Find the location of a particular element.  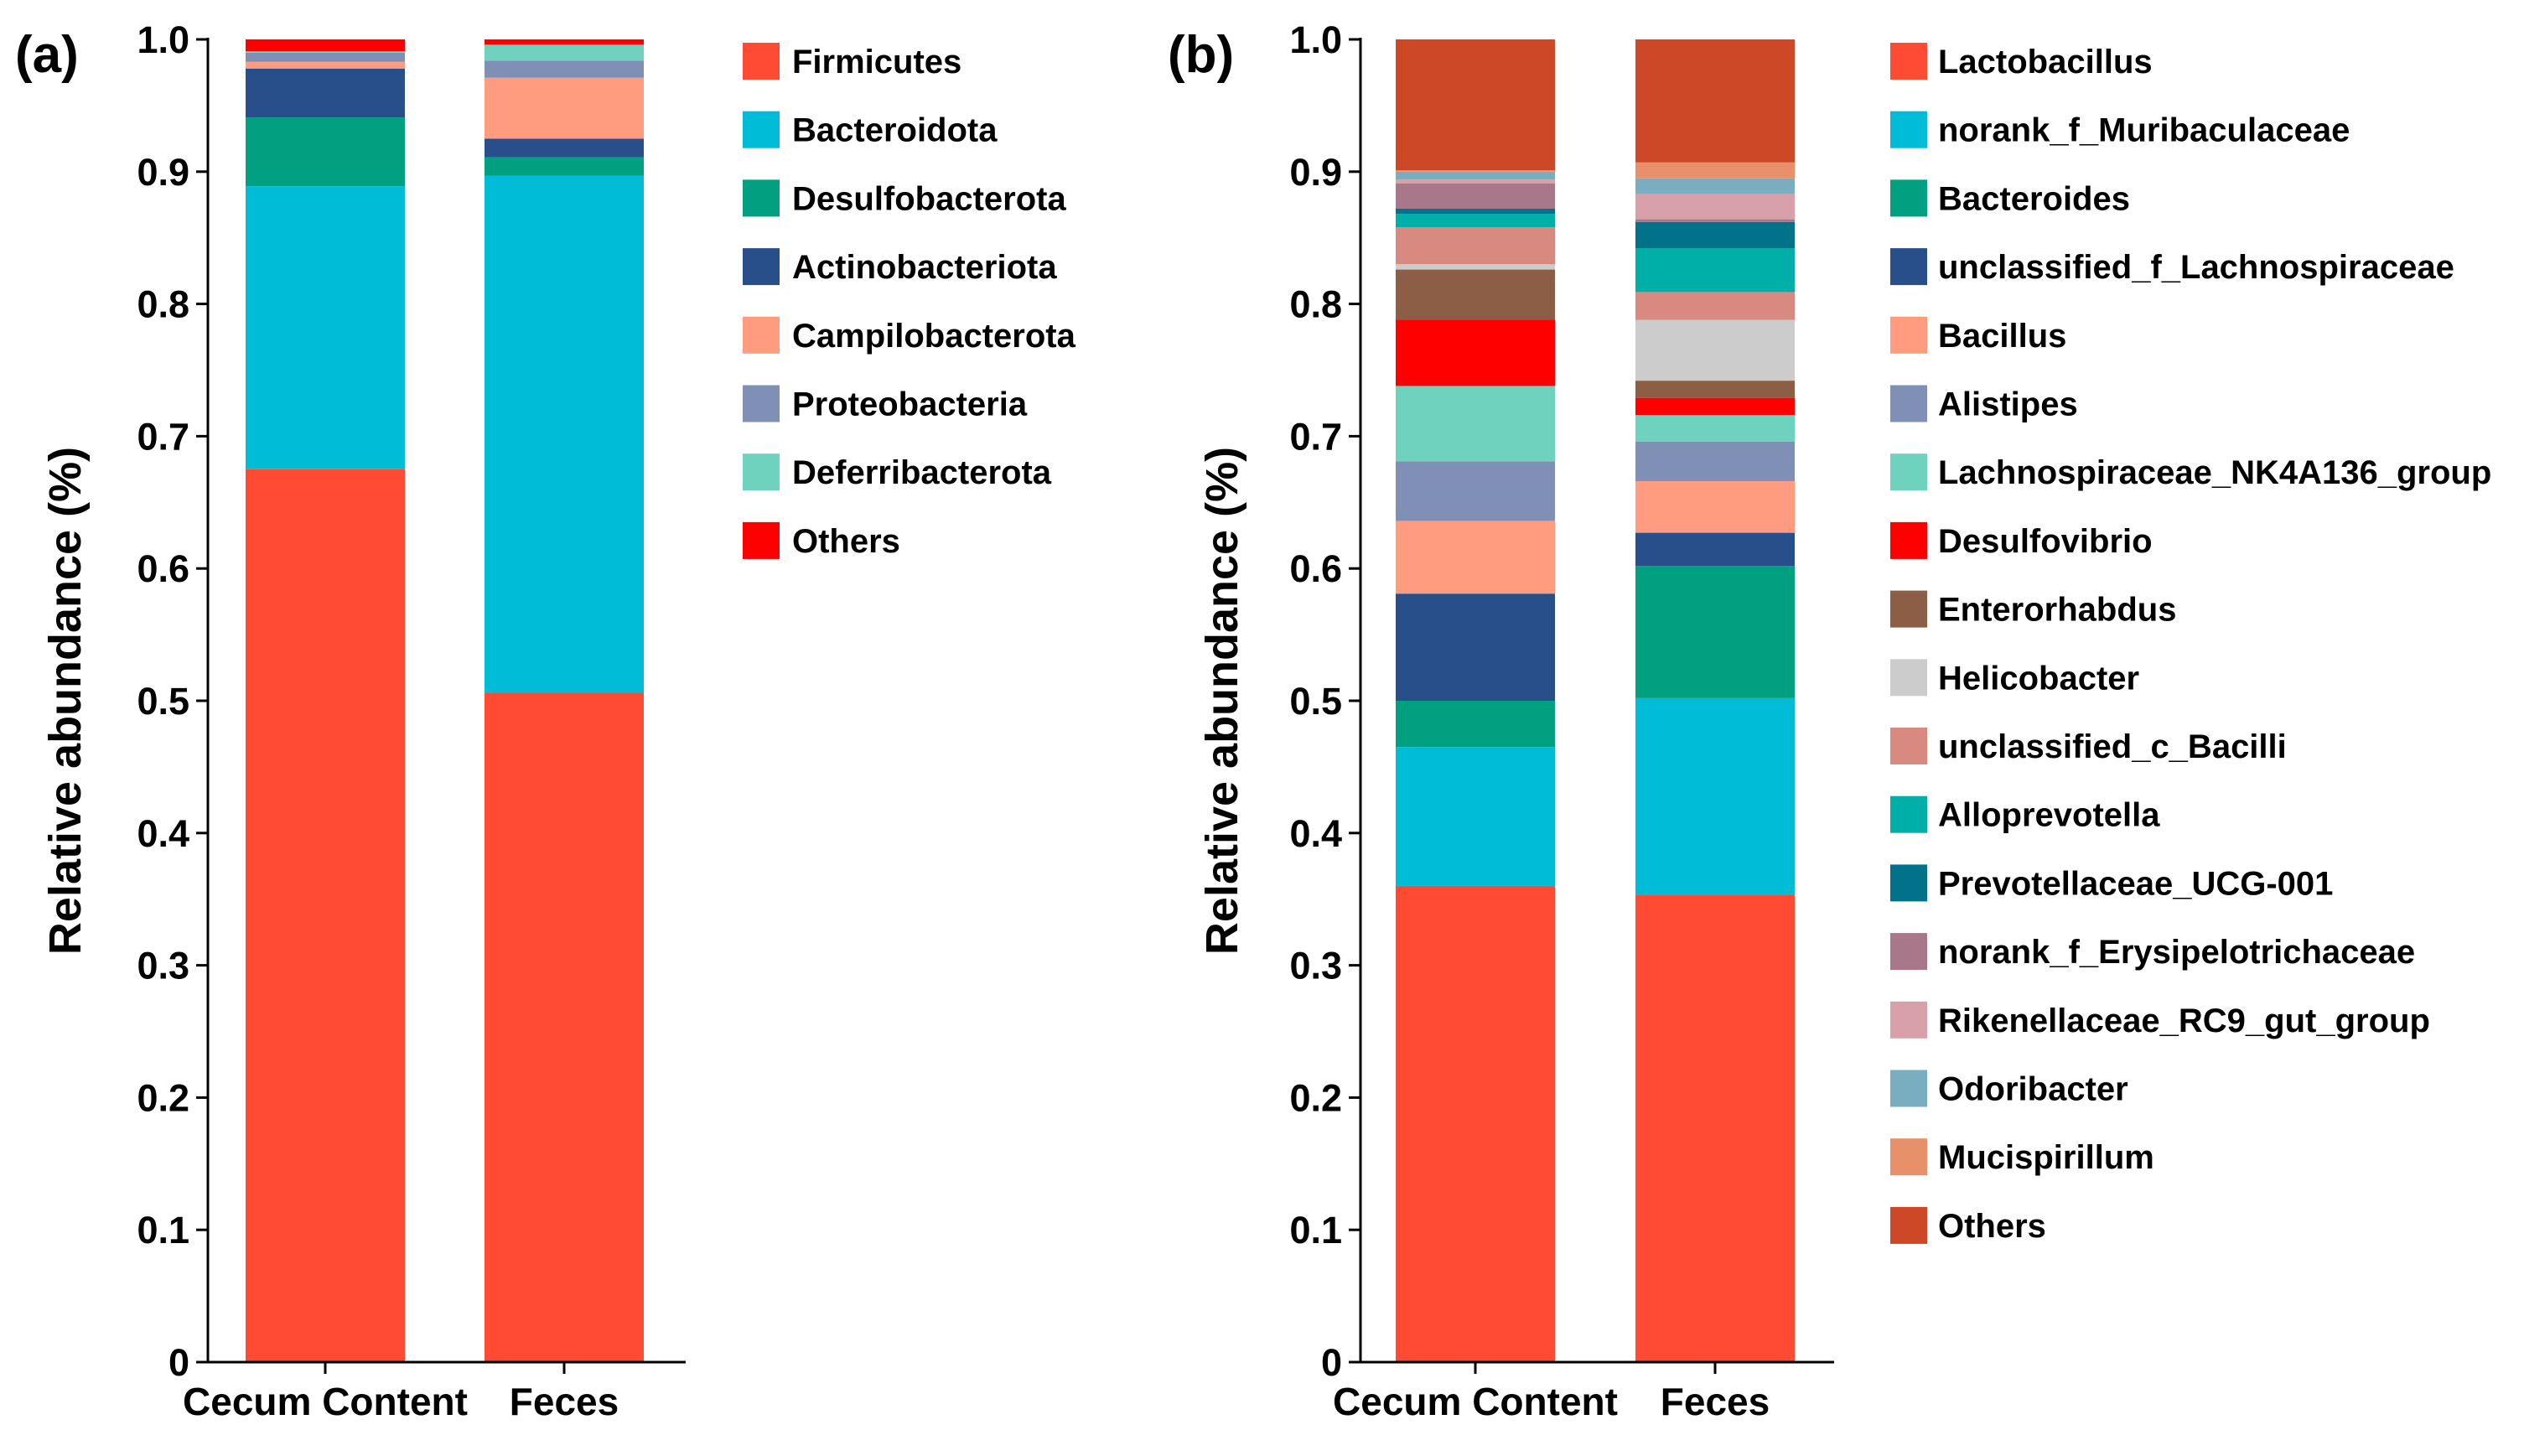

legend-label: unclassified_f_Lachnospiraceae is located at coordinates (2196, 267).